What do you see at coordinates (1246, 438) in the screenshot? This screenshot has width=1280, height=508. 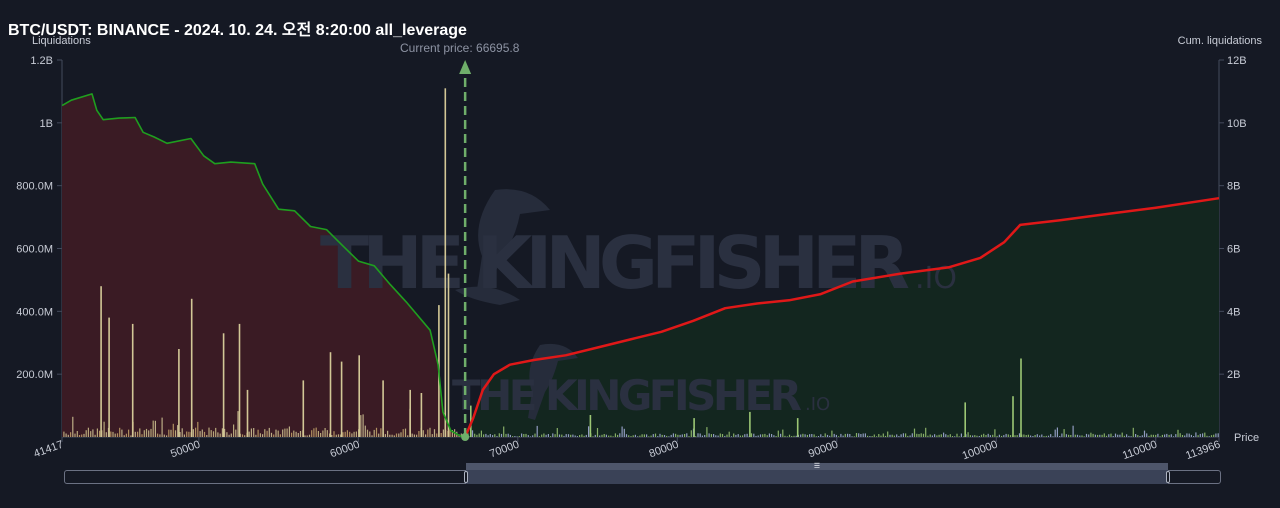 I see `x-axis-title: Price` at bounding box center [1246, 438].